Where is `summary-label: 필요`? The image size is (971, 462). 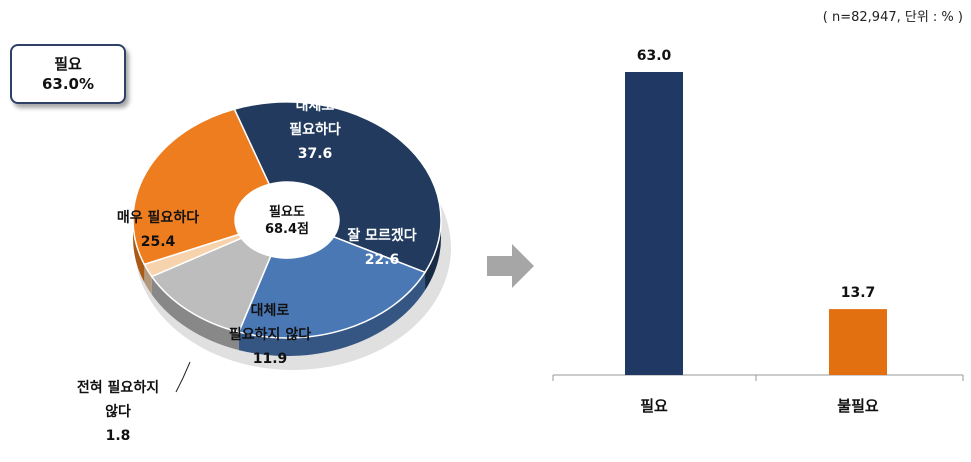 summary-label: 필요 is located at coordinates (68, 64).